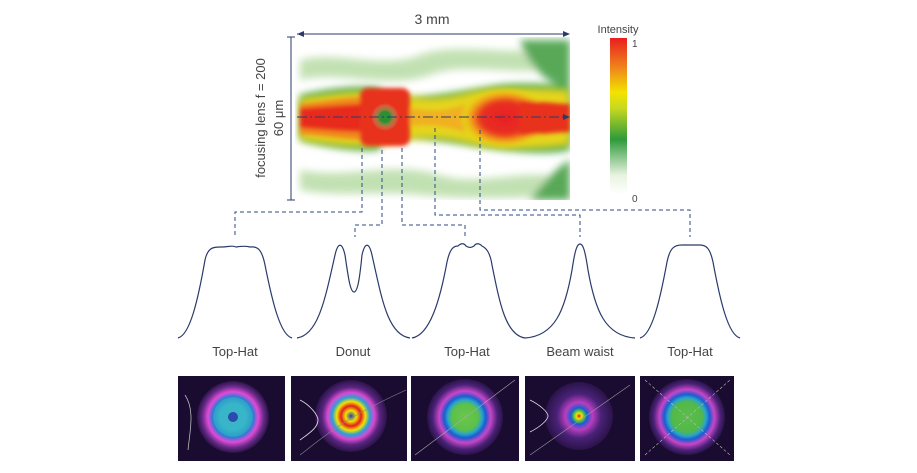 The height and width of the screenshot is (473, 917). Describe the element at coordinates (260, 118) in the screenshot. I see `lens-label: focusing lens f = 200` at that location.